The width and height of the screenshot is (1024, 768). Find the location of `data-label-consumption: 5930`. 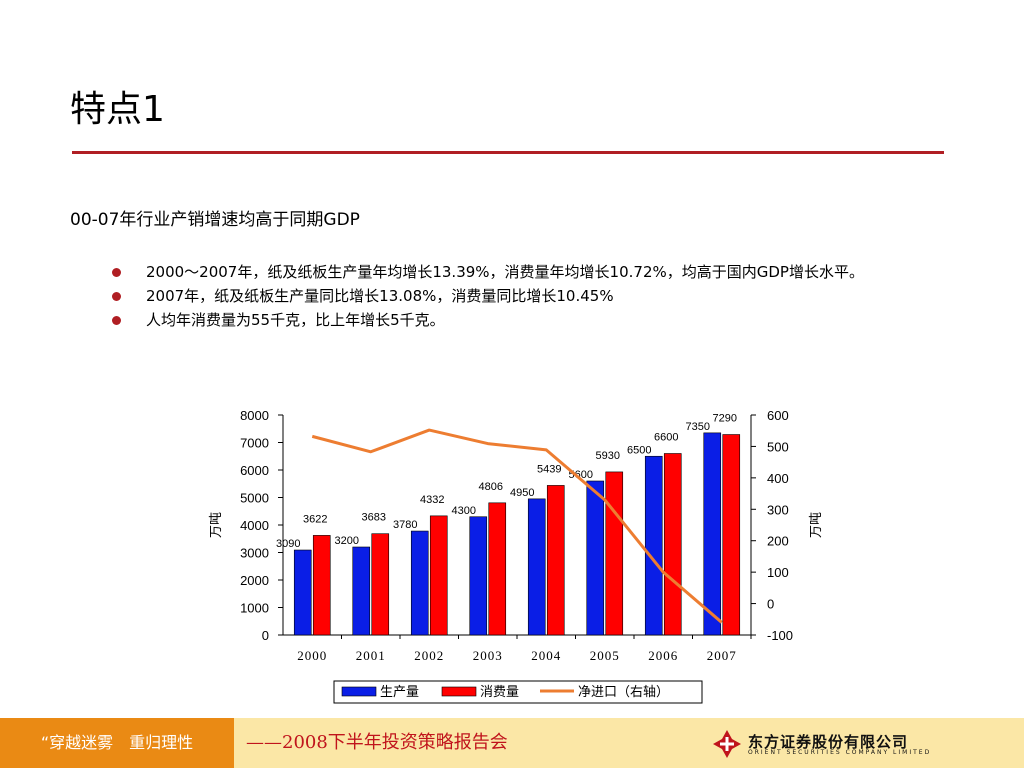

data-label-consumption: 5930 is located at coordinates (608, 456).